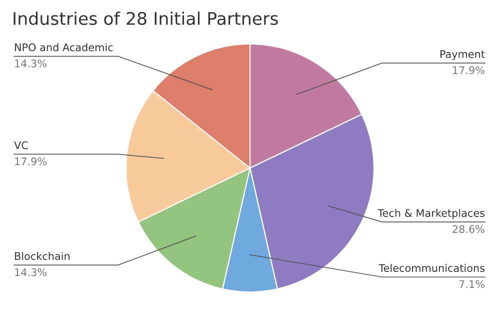 The image size is (500, 309). What do you see at coordinates (146, 19) in the screenshot?
I see `chart-title: Industries of 28 Initial Partners` at bounding box center [146, 19].